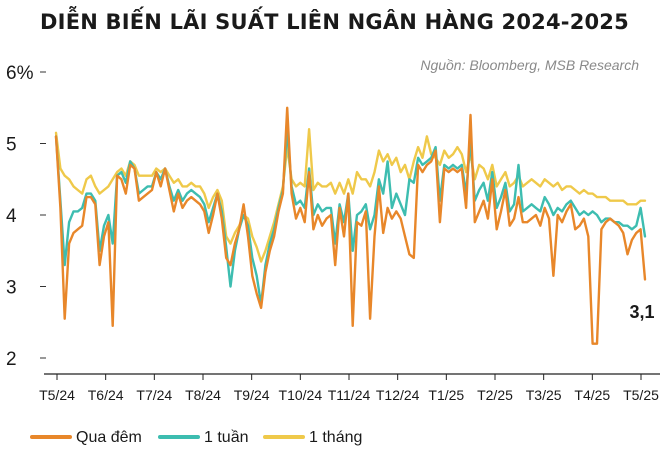 This screenshot has height=450, width=669. Describe the element at coordinates (203, 395) in the screenshot. I see `x-tick-label: T8/24` at that location.